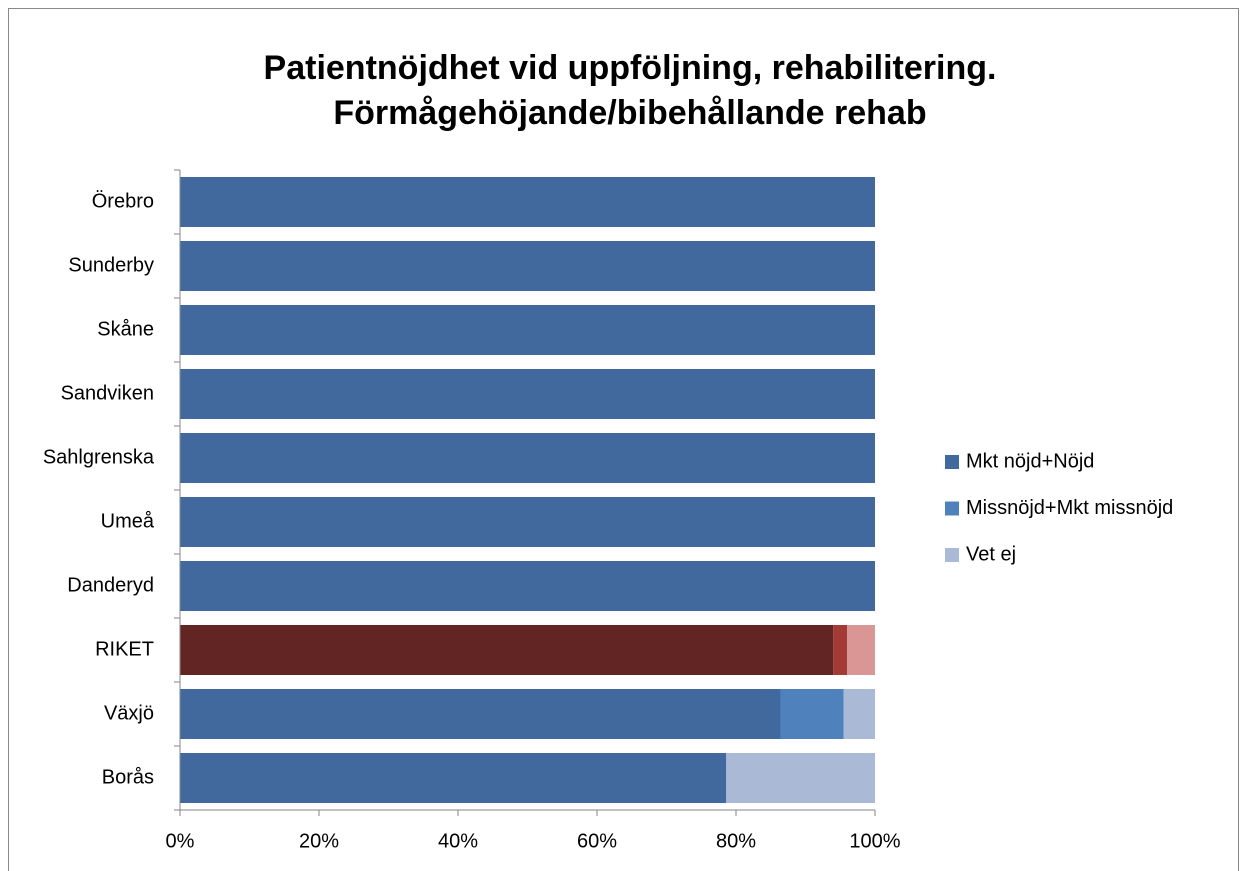  I want to click on x-tick-label: 80%, so click(736, 841).